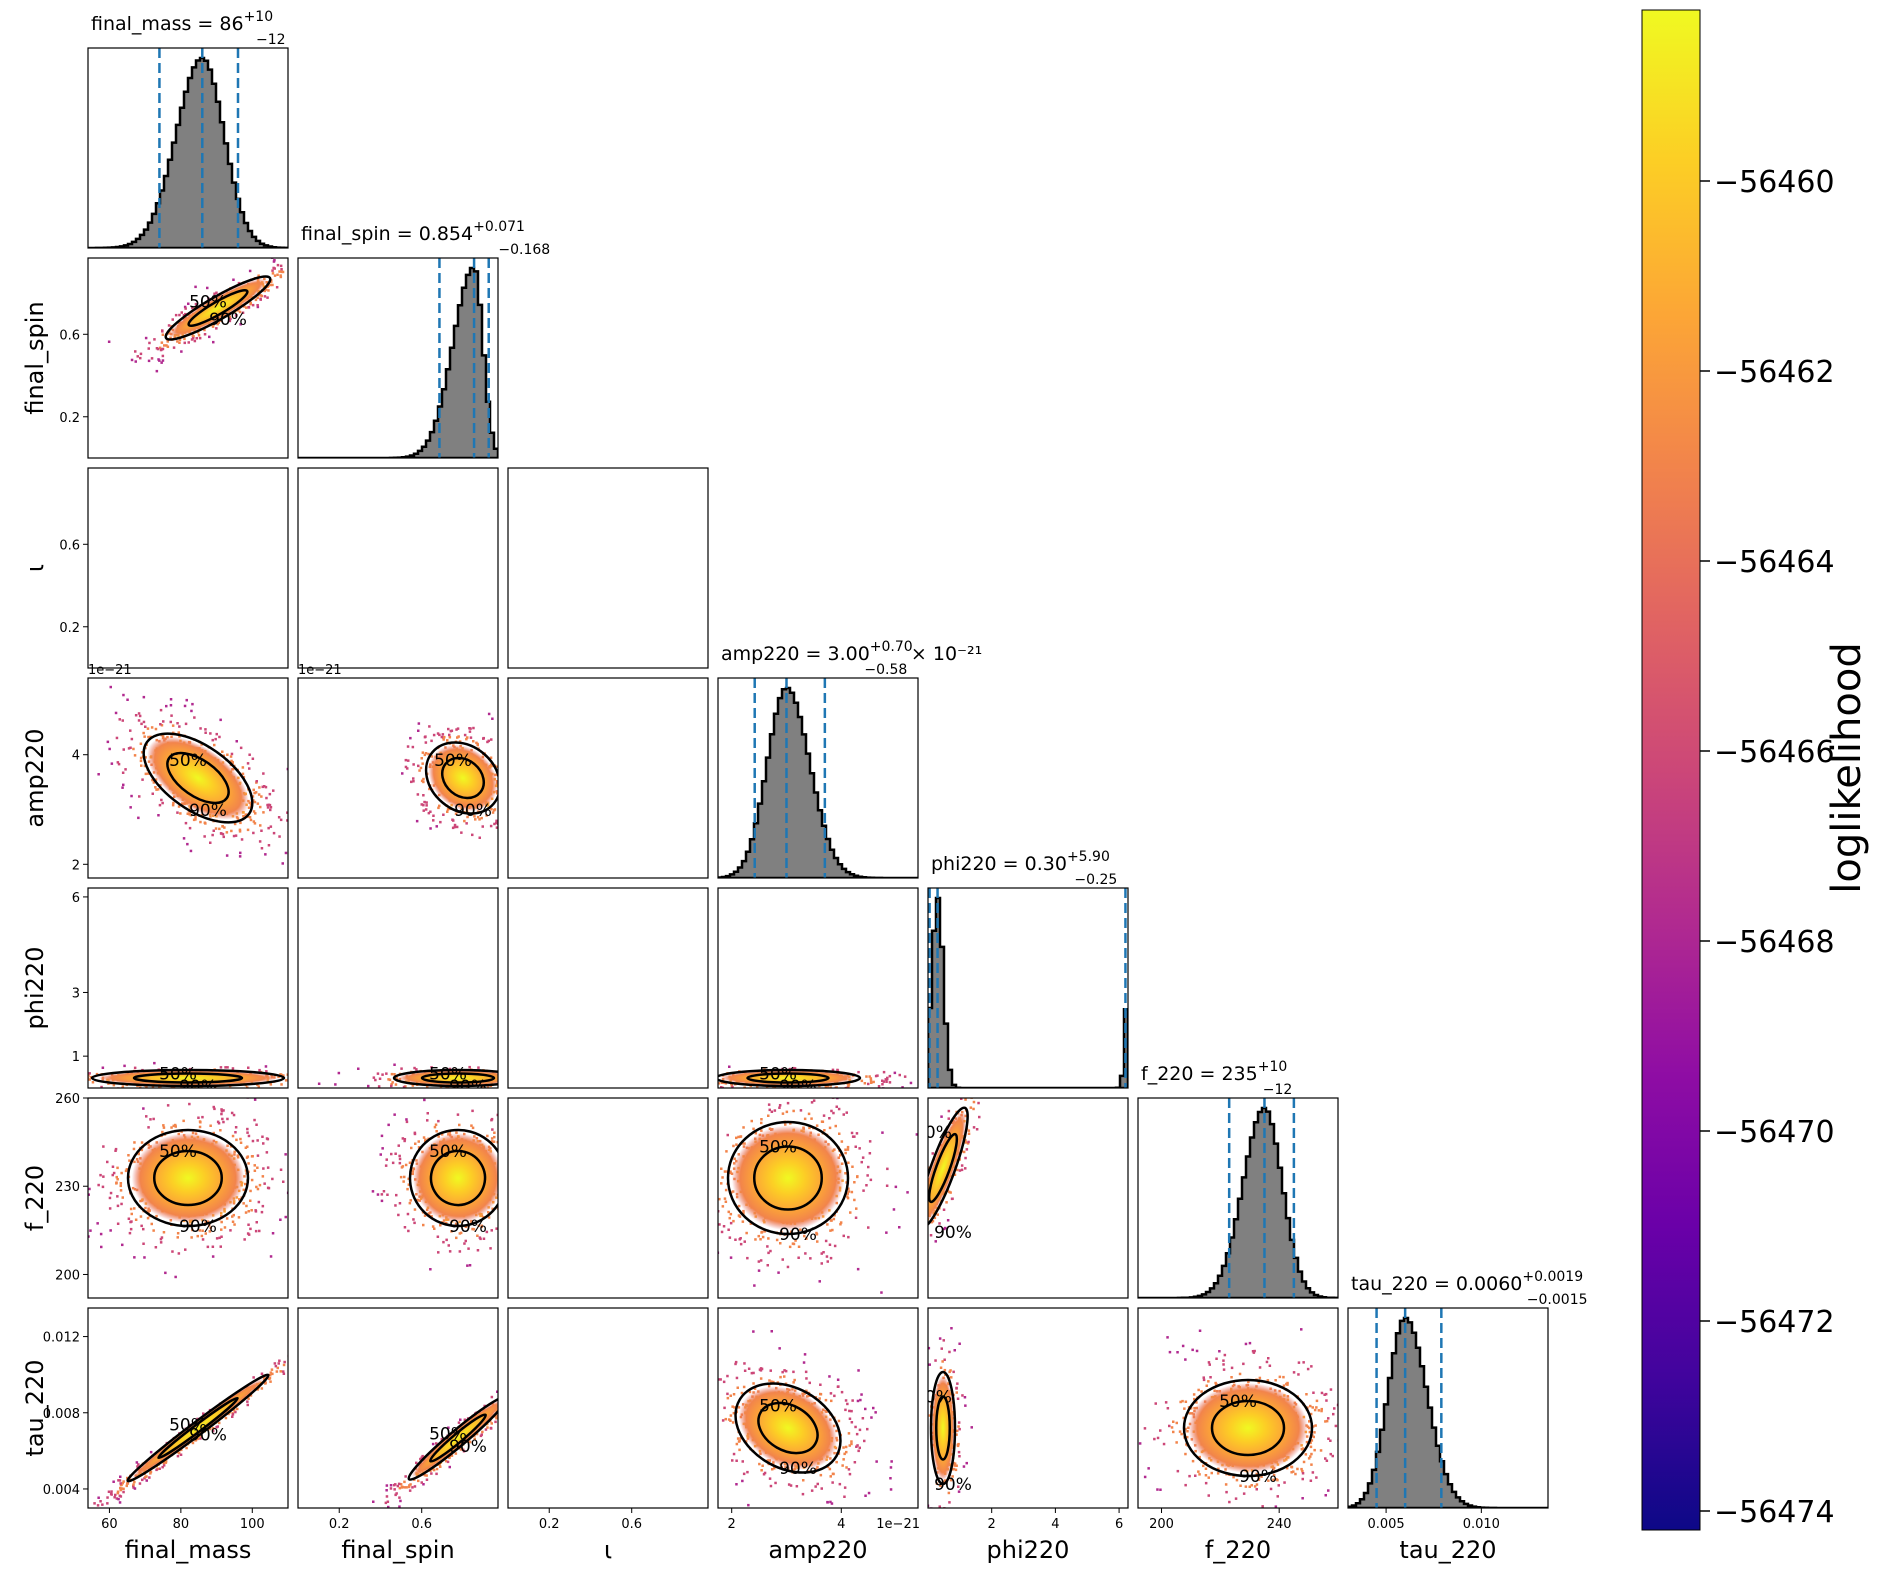 The height and width of the screenshot is (1575, 1882). What do you see at coordinates (67, 1275) in the screenshot?
I see `ytick-label-f_220: 200` at bounding box center [67, 1275].